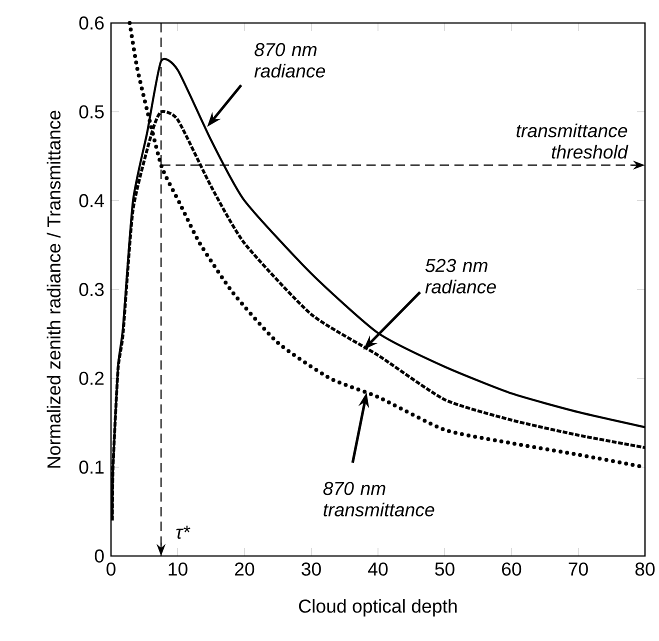  Describe the element at coordinates (178, 569) in the screenshot. I see `x-tick-label: 10` at that location.